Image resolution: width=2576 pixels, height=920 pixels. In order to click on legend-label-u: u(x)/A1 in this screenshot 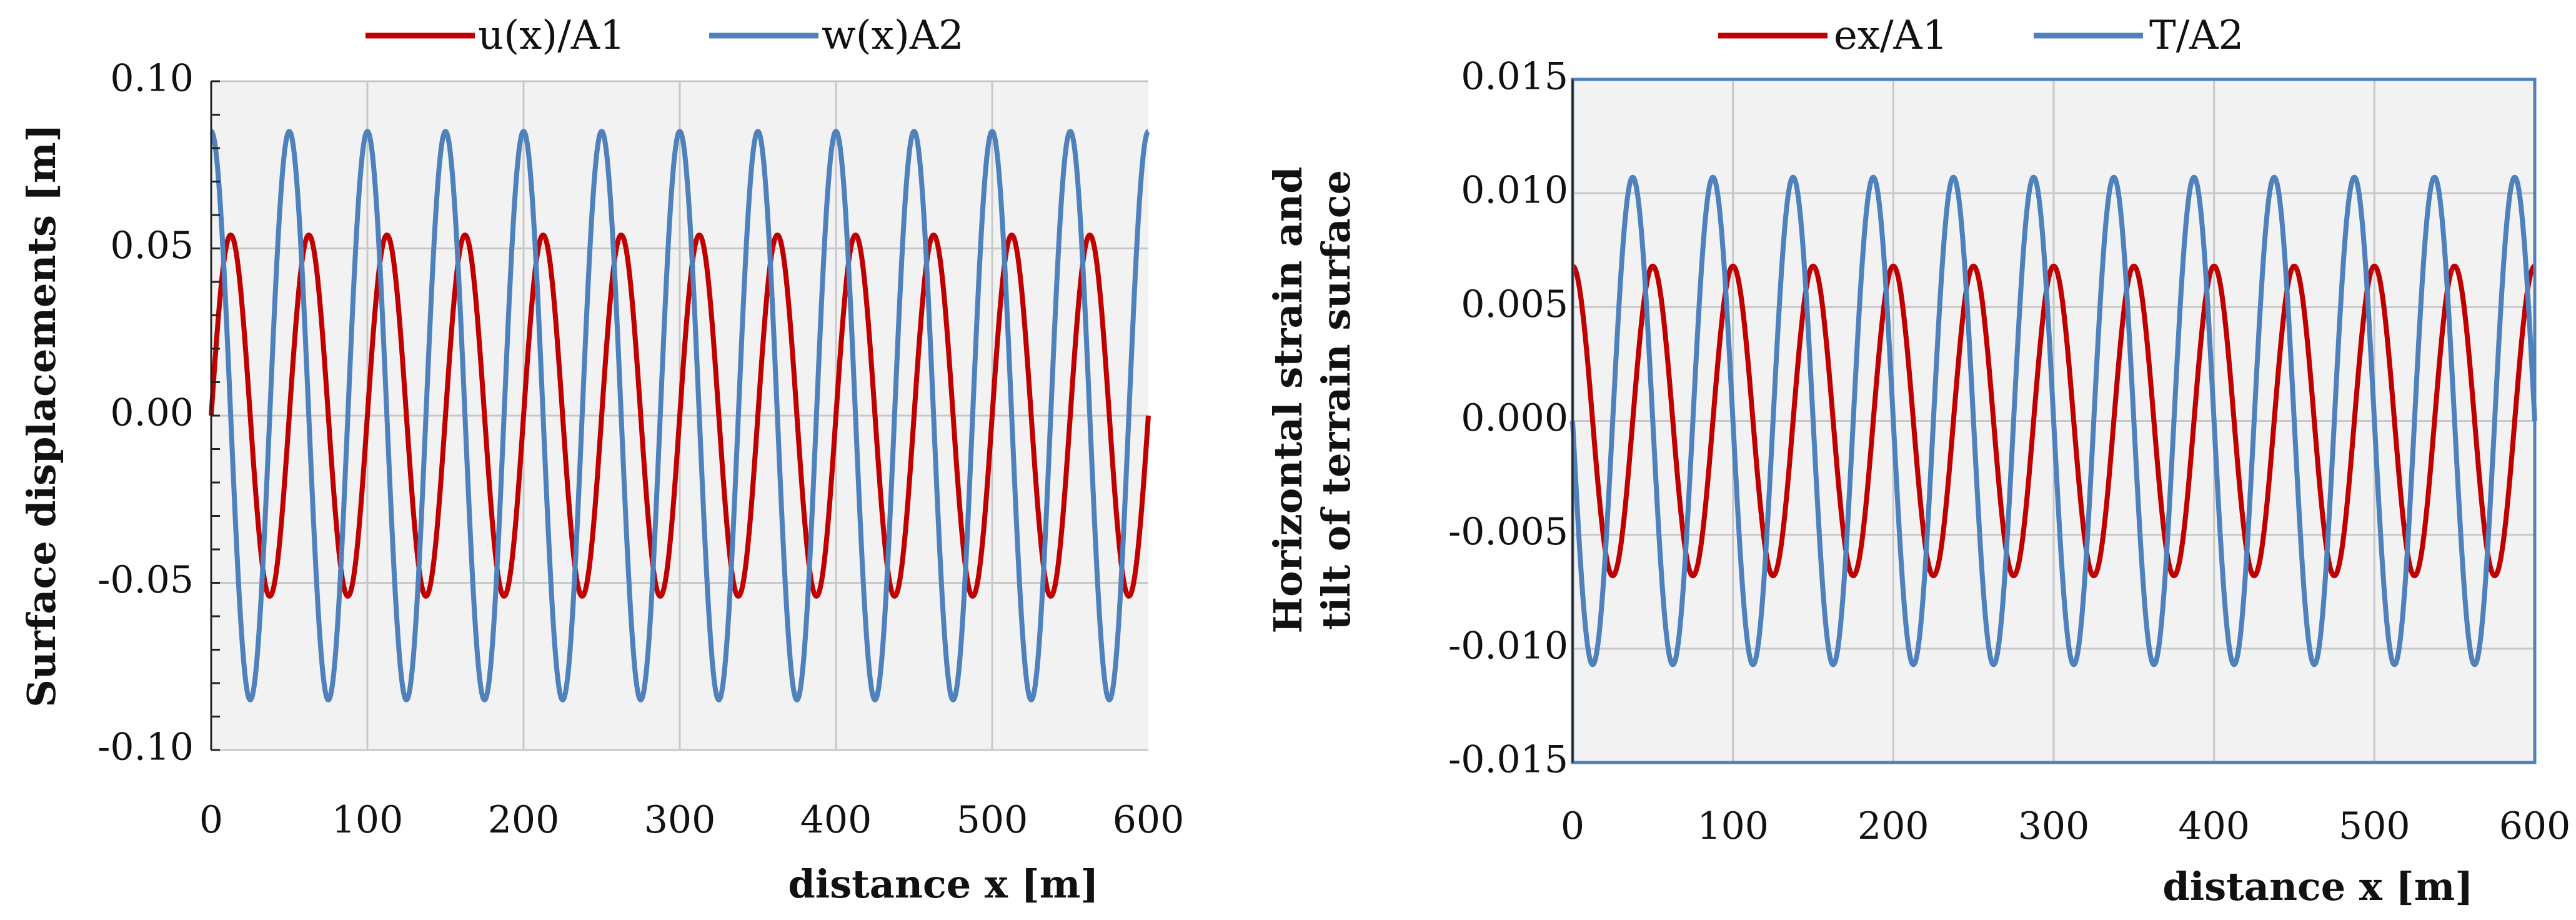, I will do `click(551, 35)`.